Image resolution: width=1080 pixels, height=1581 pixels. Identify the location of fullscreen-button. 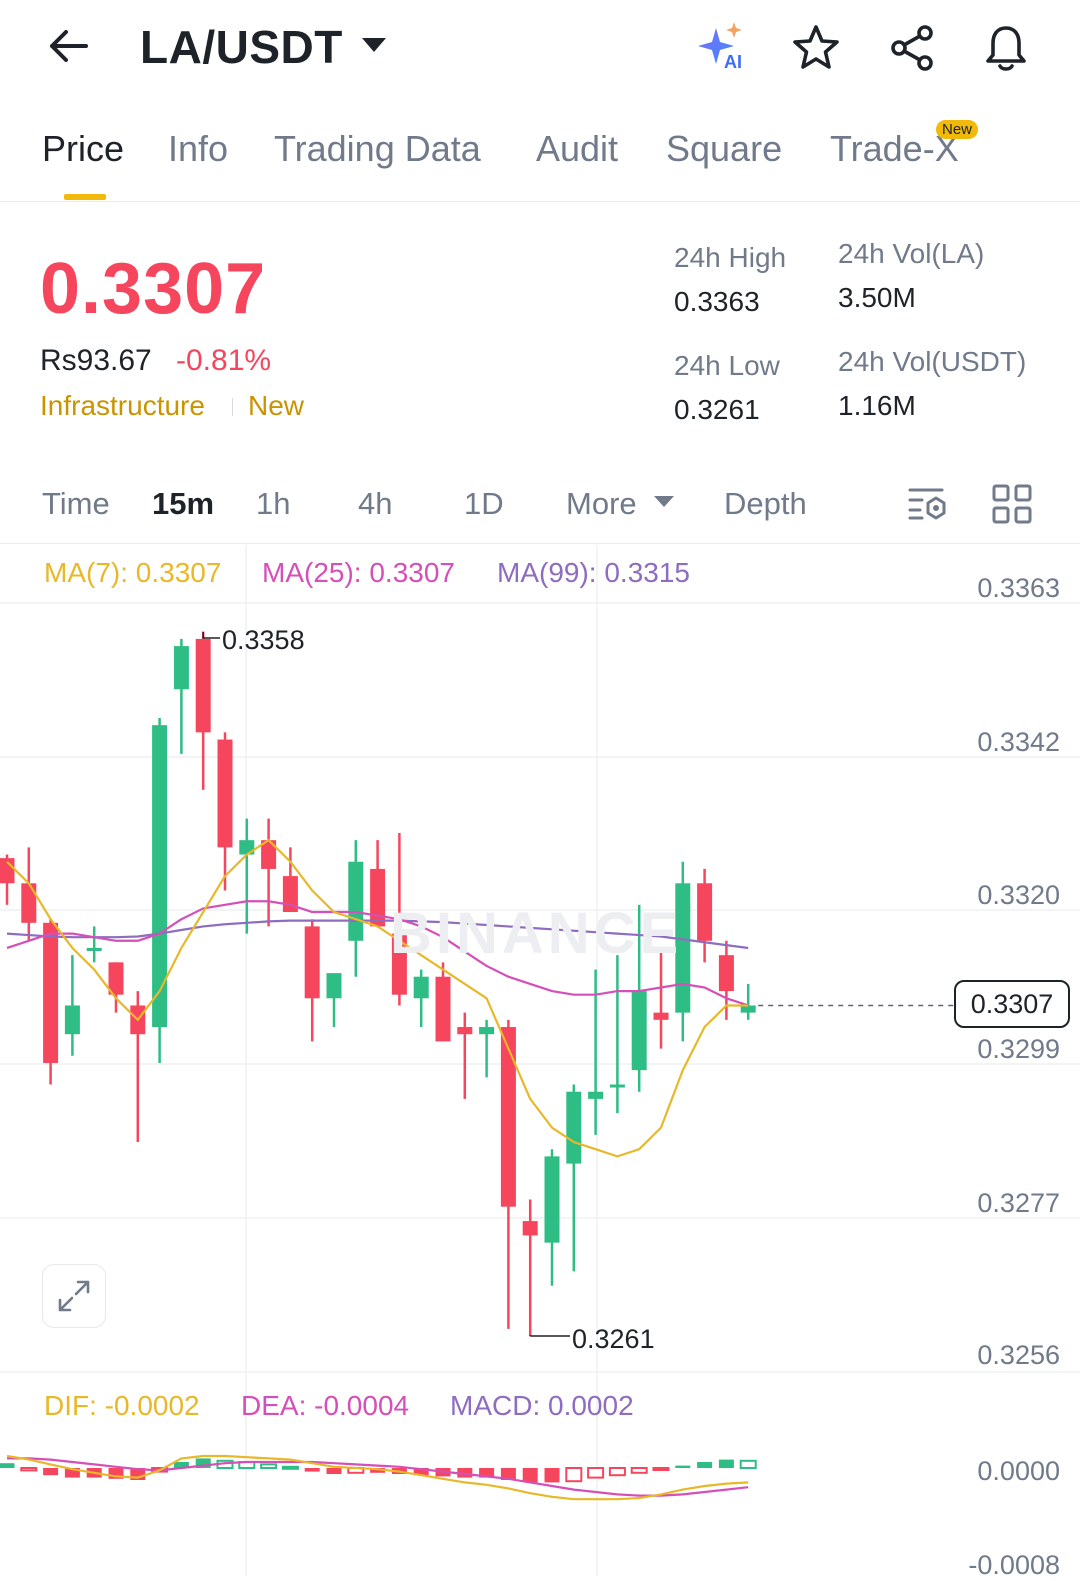
(74, 1296).